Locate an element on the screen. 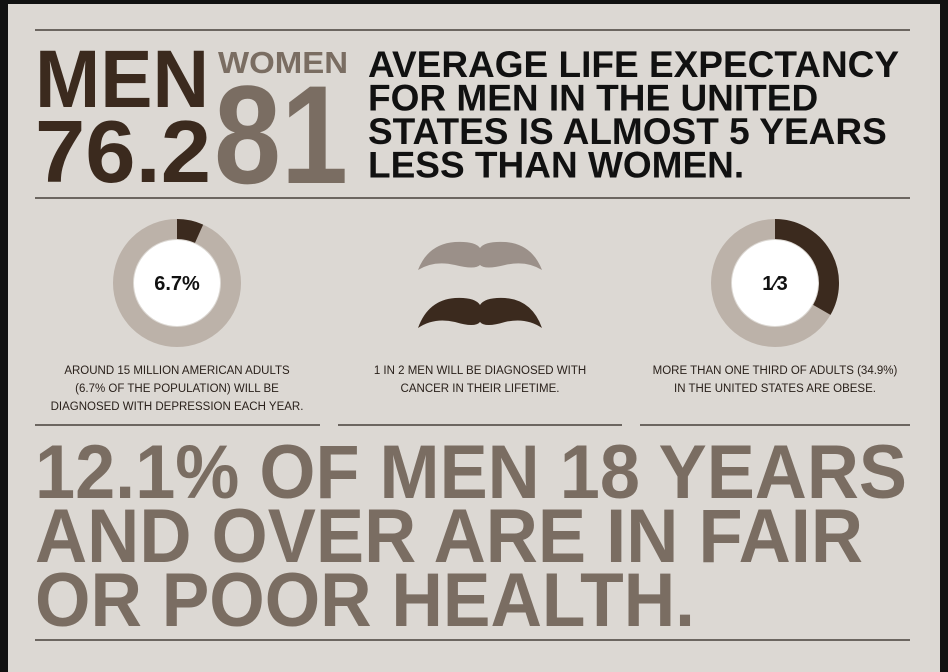 Image resolution: width=948 pixels, height=672 pixels. caption: IN THE UNITED STATES ARE OBESE. is located at coordinates (775, 389).